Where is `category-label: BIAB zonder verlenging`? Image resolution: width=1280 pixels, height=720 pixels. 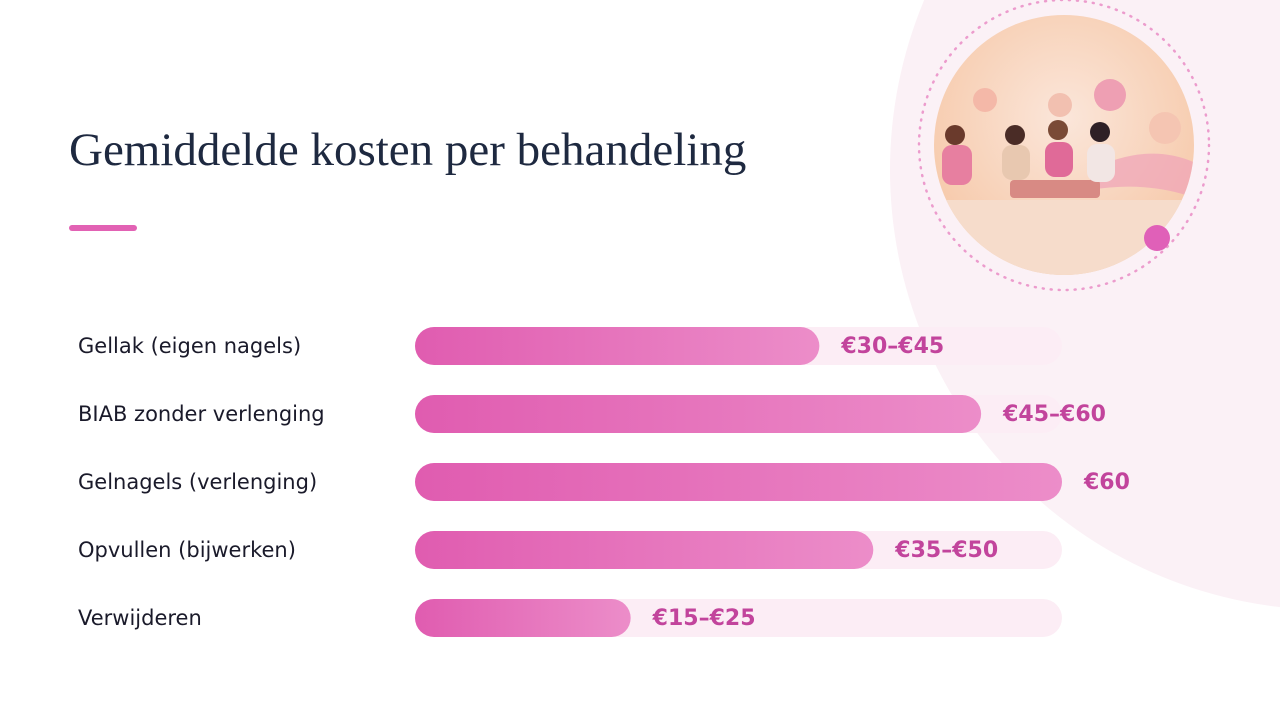
category-label: BIAB zonder verlenging is located at coordinates (201, 414).